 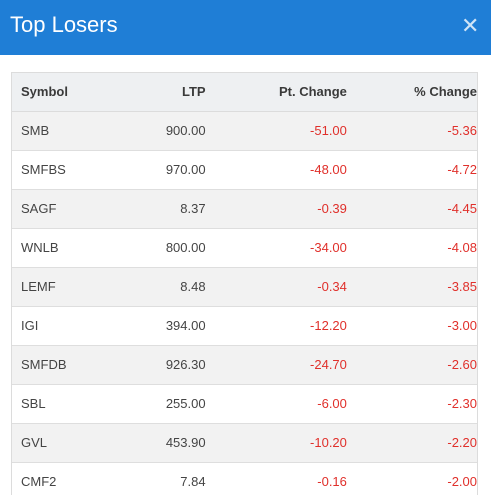 I want to click on table-row: LEMF 8.48 -0.34 -3.85, so click(x=244, y=287).